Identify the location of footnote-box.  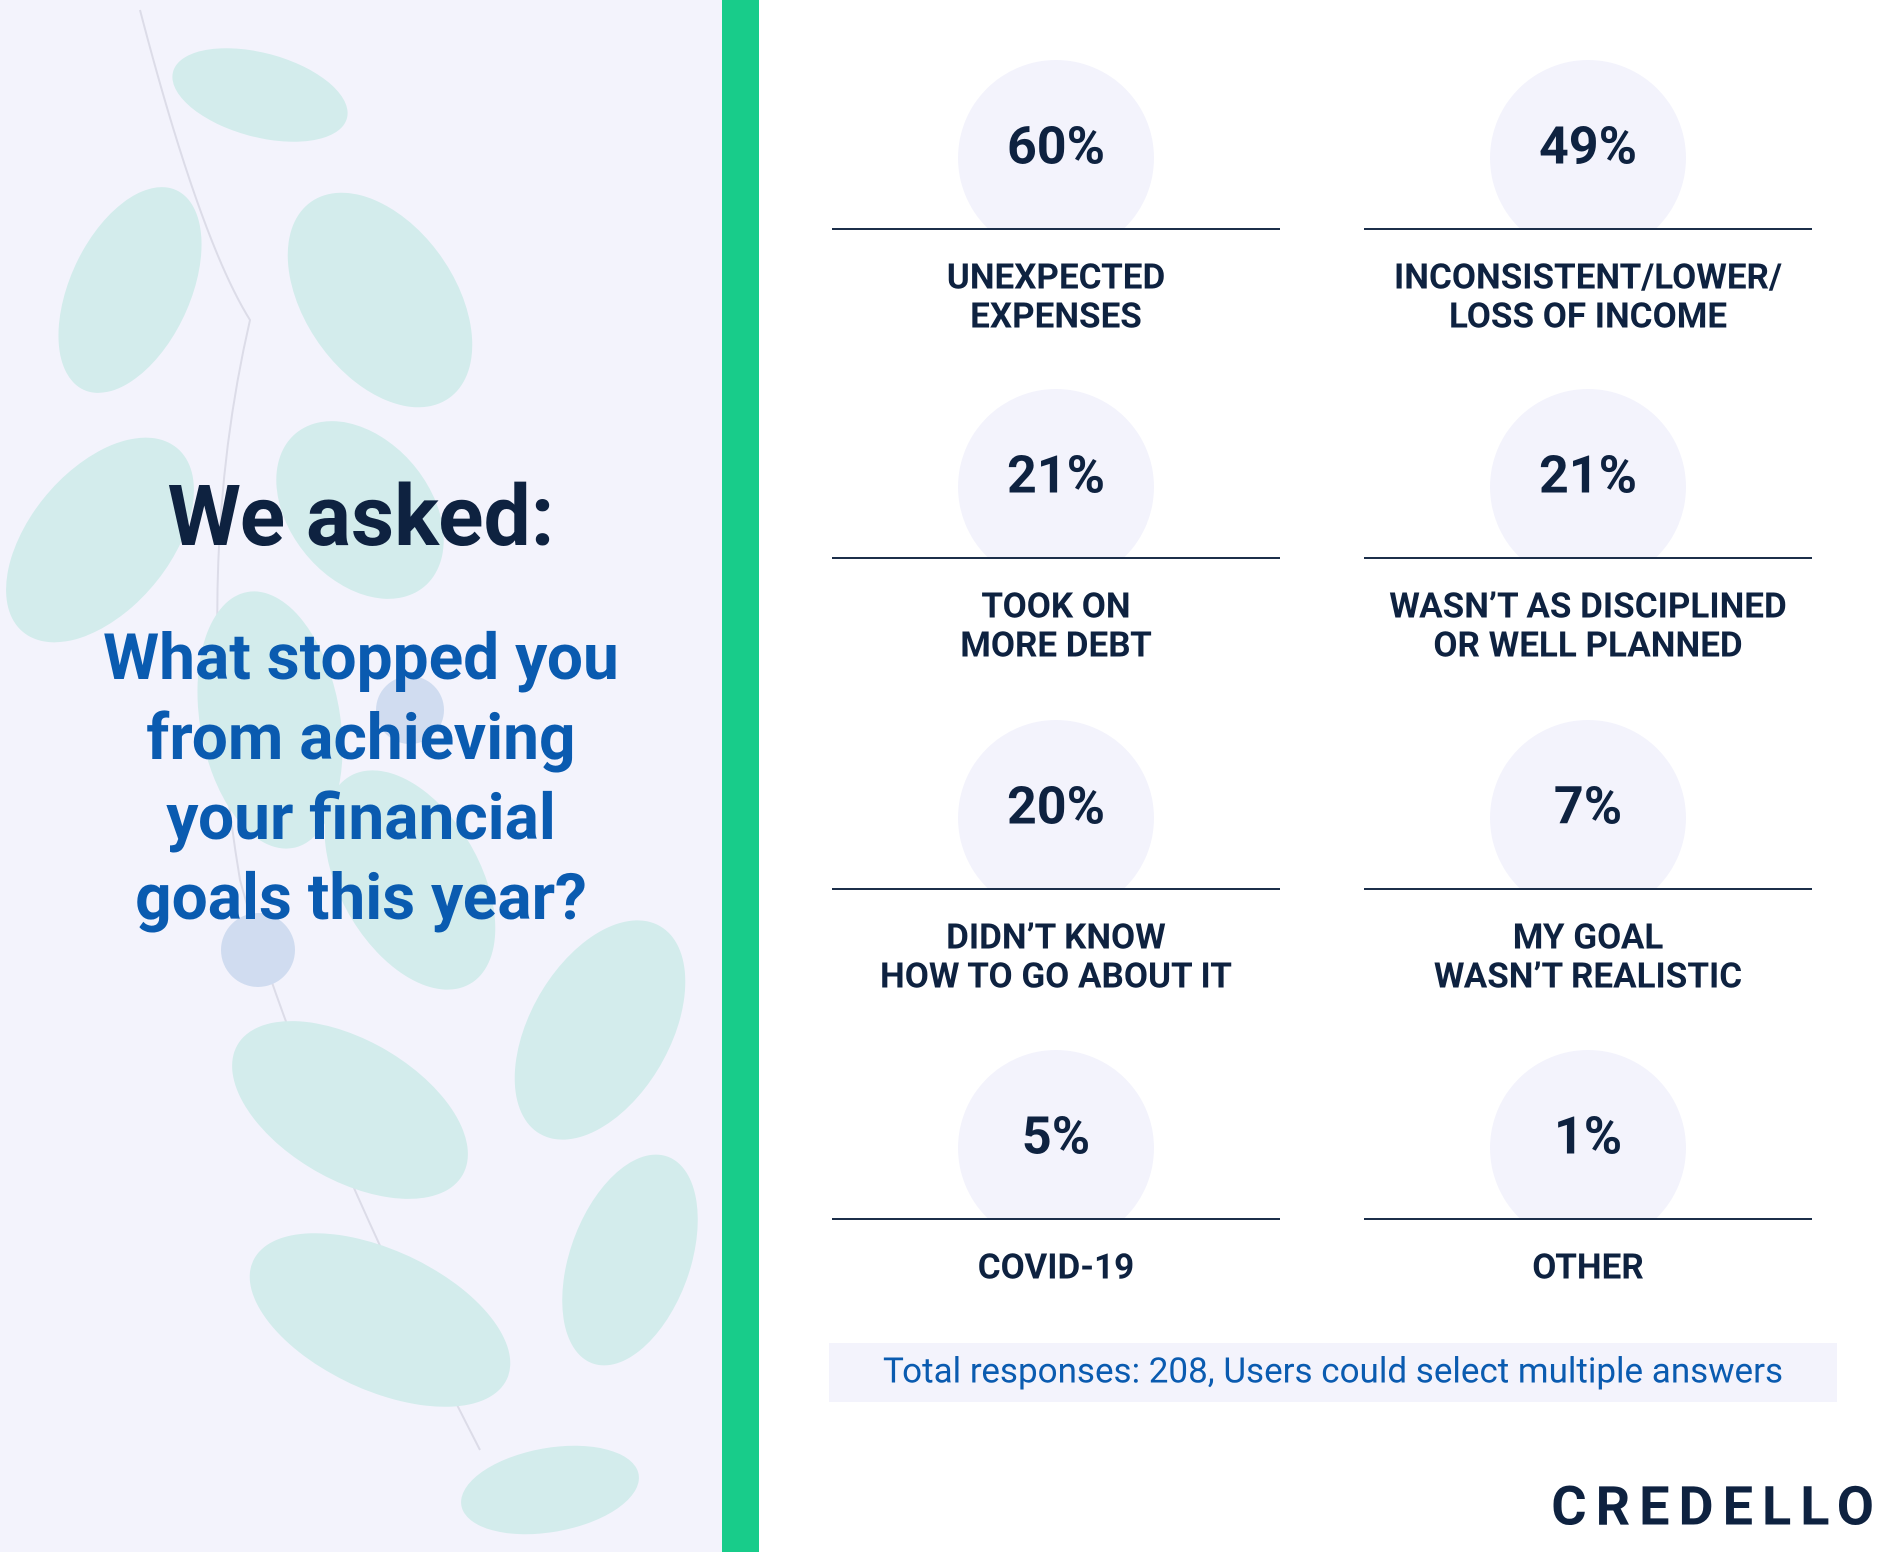
(1333, 1372).